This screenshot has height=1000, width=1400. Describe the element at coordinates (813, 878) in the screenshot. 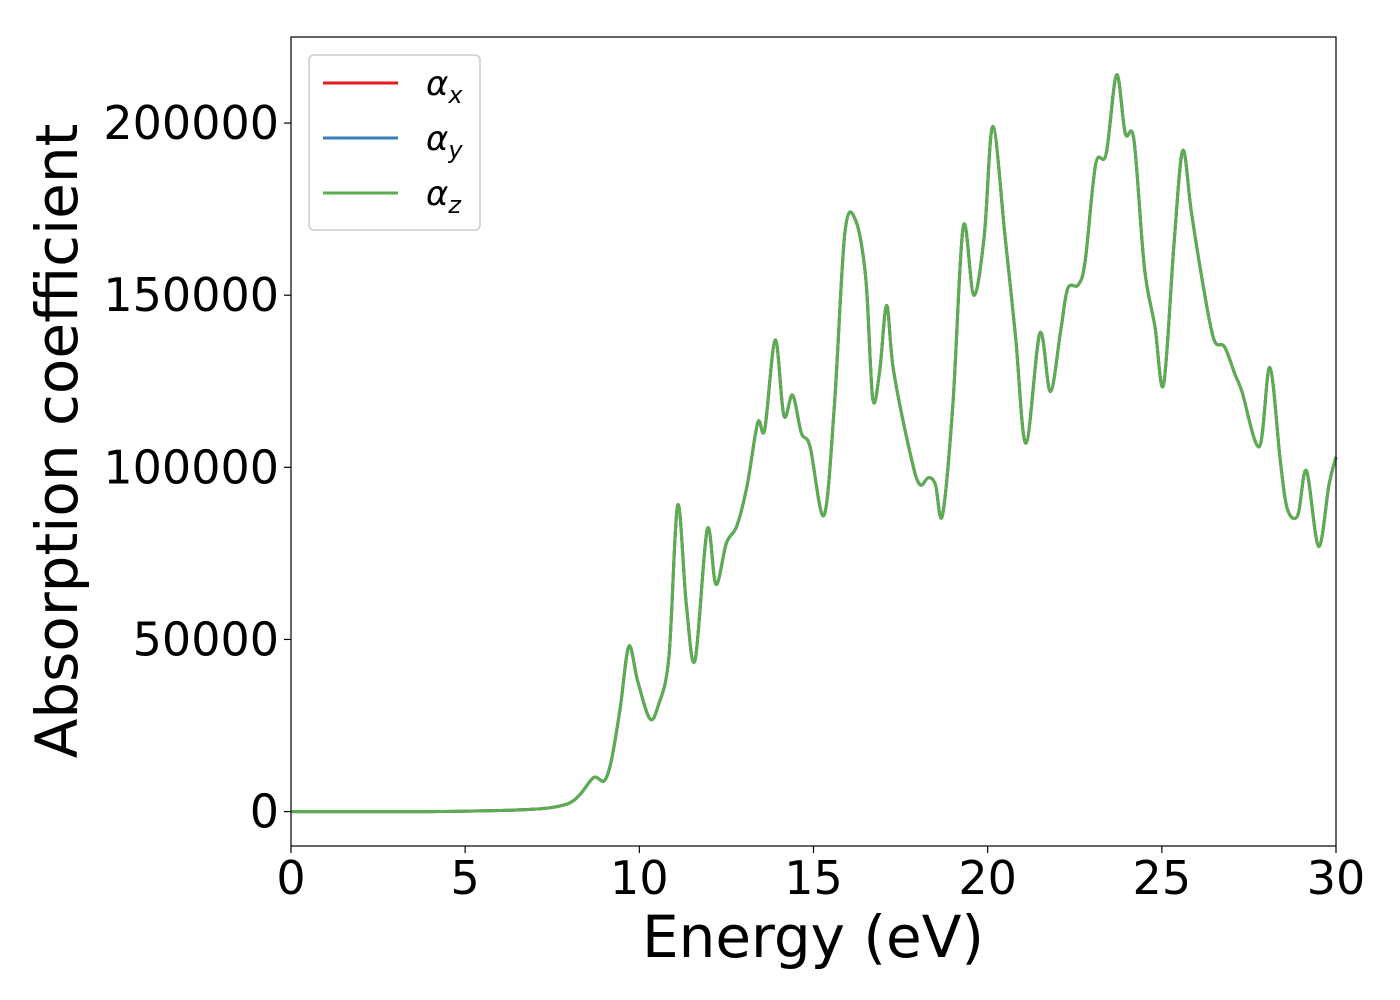

I see `x-tick-label: 15` at that location.